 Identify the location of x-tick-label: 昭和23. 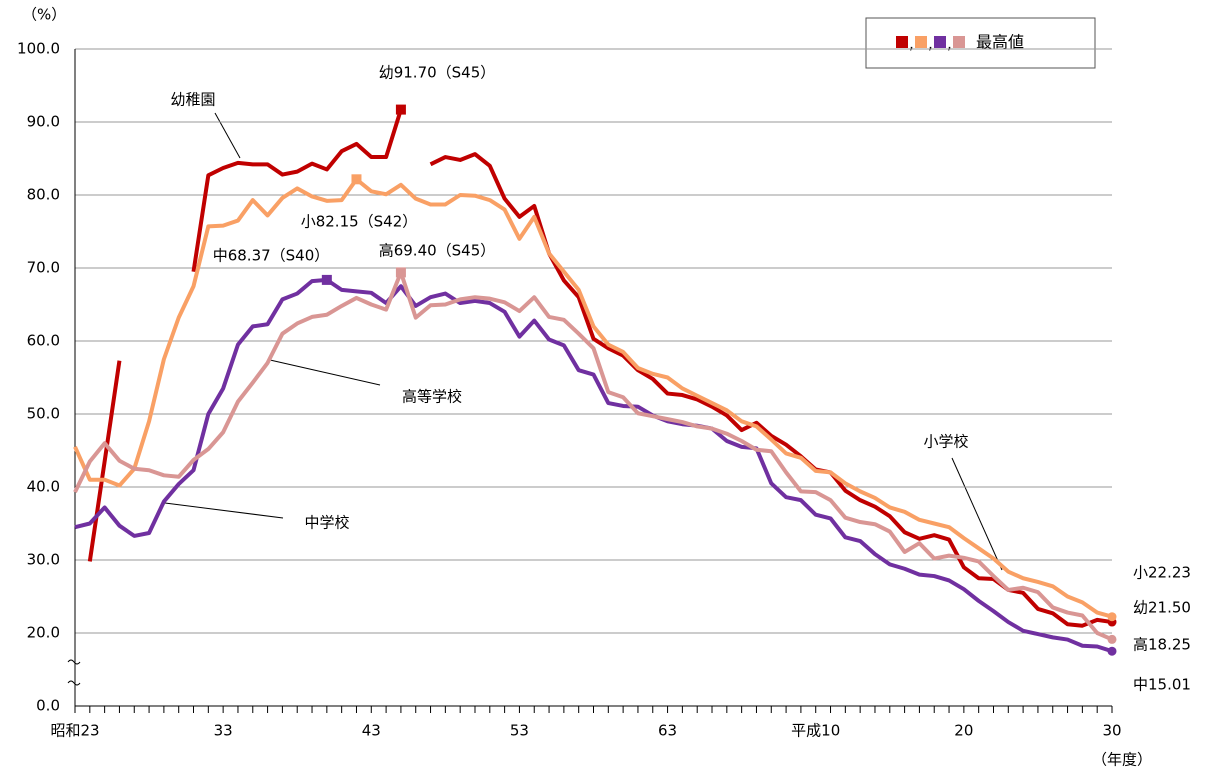
(74, 731).